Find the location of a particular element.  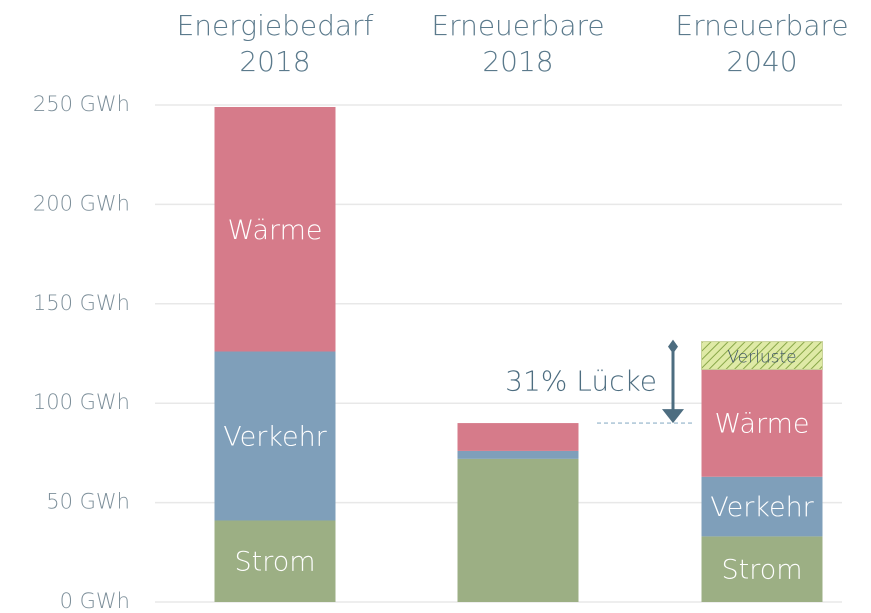

gap-arrow-head is located at coordinates (673, 416).